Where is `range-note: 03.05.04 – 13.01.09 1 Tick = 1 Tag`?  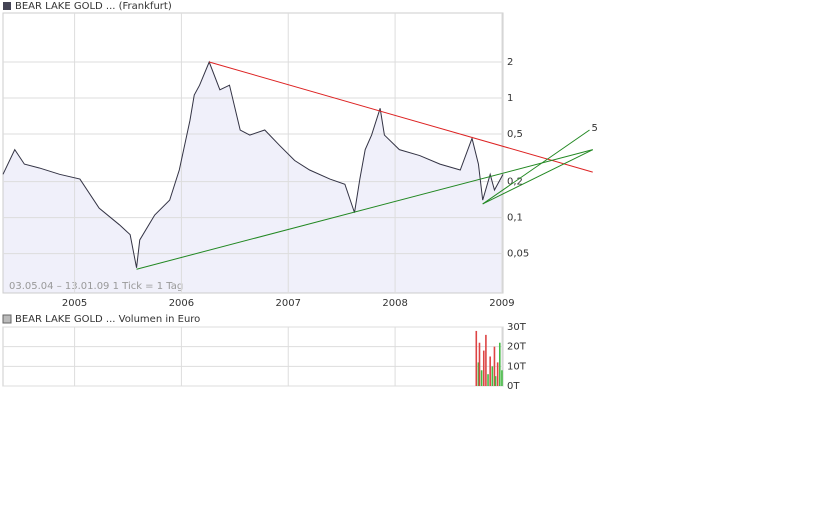 range-note: 03.05.04 – 13.01.09 1 Tick = 1 Tag is located at coordinates (96, 286).